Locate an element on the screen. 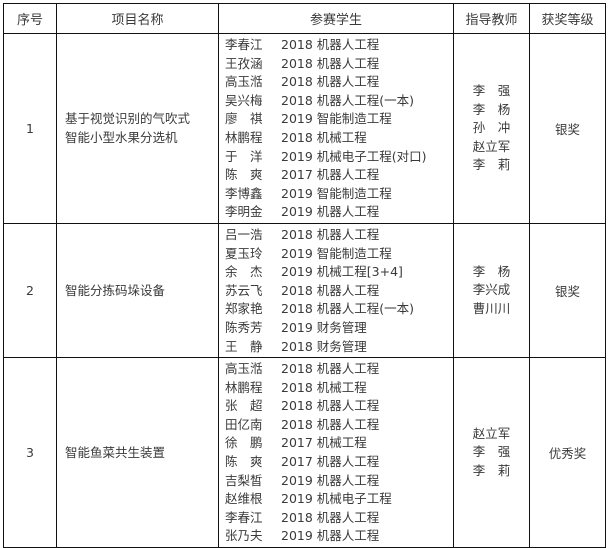 The width and height of the screenshot is (608, 548). student-name: 陈 爽 is located at coordinates (244, 175).